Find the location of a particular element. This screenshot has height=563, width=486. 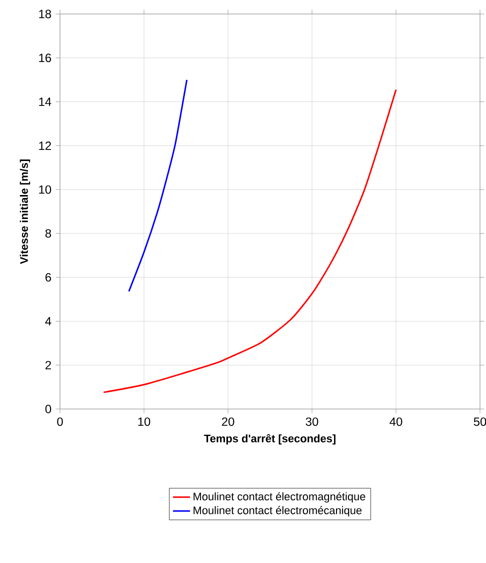

y-tick-label: 4 is located at coordinates (48, 321).